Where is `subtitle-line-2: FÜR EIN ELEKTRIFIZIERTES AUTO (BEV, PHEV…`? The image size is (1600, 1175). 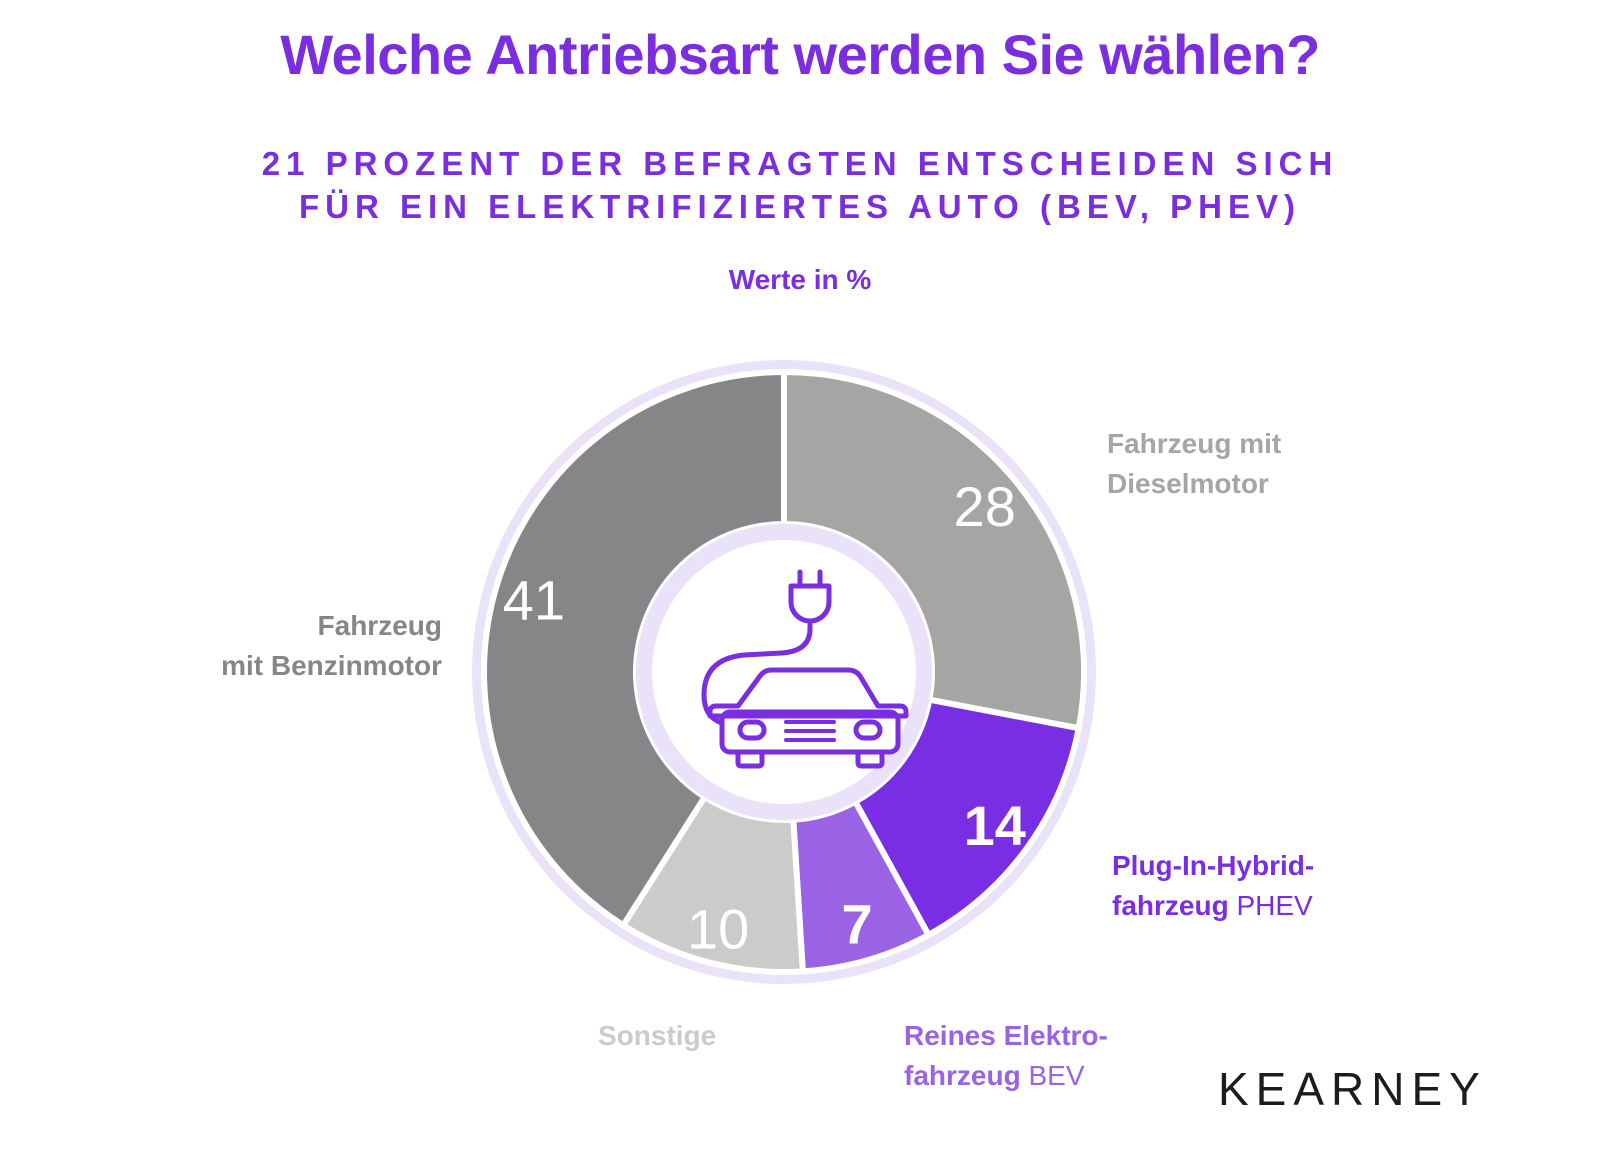
subtitle-line-2: FÜR EIN ELEKTRIFIZIERTES AUTO (BEV, PHEV… is located at coordinates (800, 206).